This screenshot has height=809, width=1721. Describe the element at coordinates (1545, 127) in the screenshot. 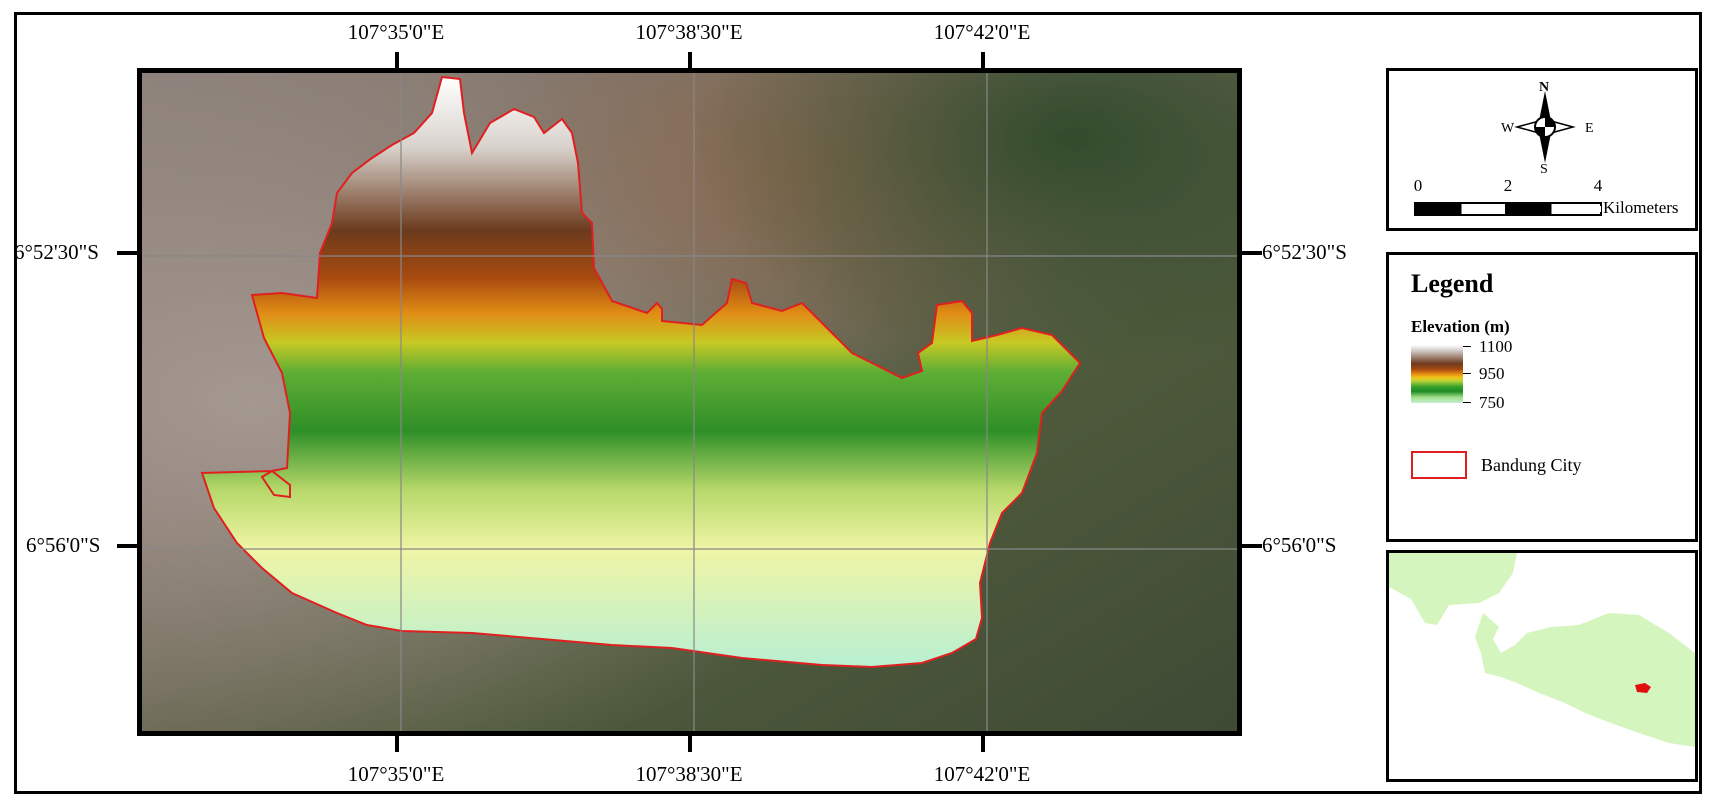

I see `compass-rose-icon` at that location.